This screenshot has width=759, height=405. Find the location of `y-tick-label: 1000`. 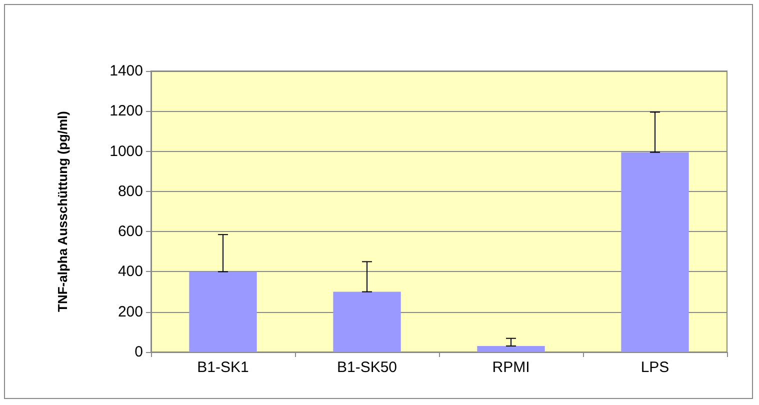

y-tick-label: 1000 is located at coordinates (126, 151).